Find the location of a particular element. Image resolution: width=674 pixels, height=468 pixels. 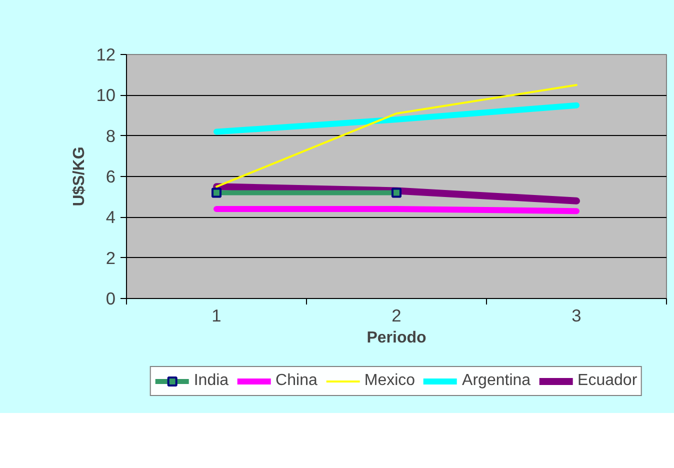

legend-label: India is located at coordinates (211, 381).